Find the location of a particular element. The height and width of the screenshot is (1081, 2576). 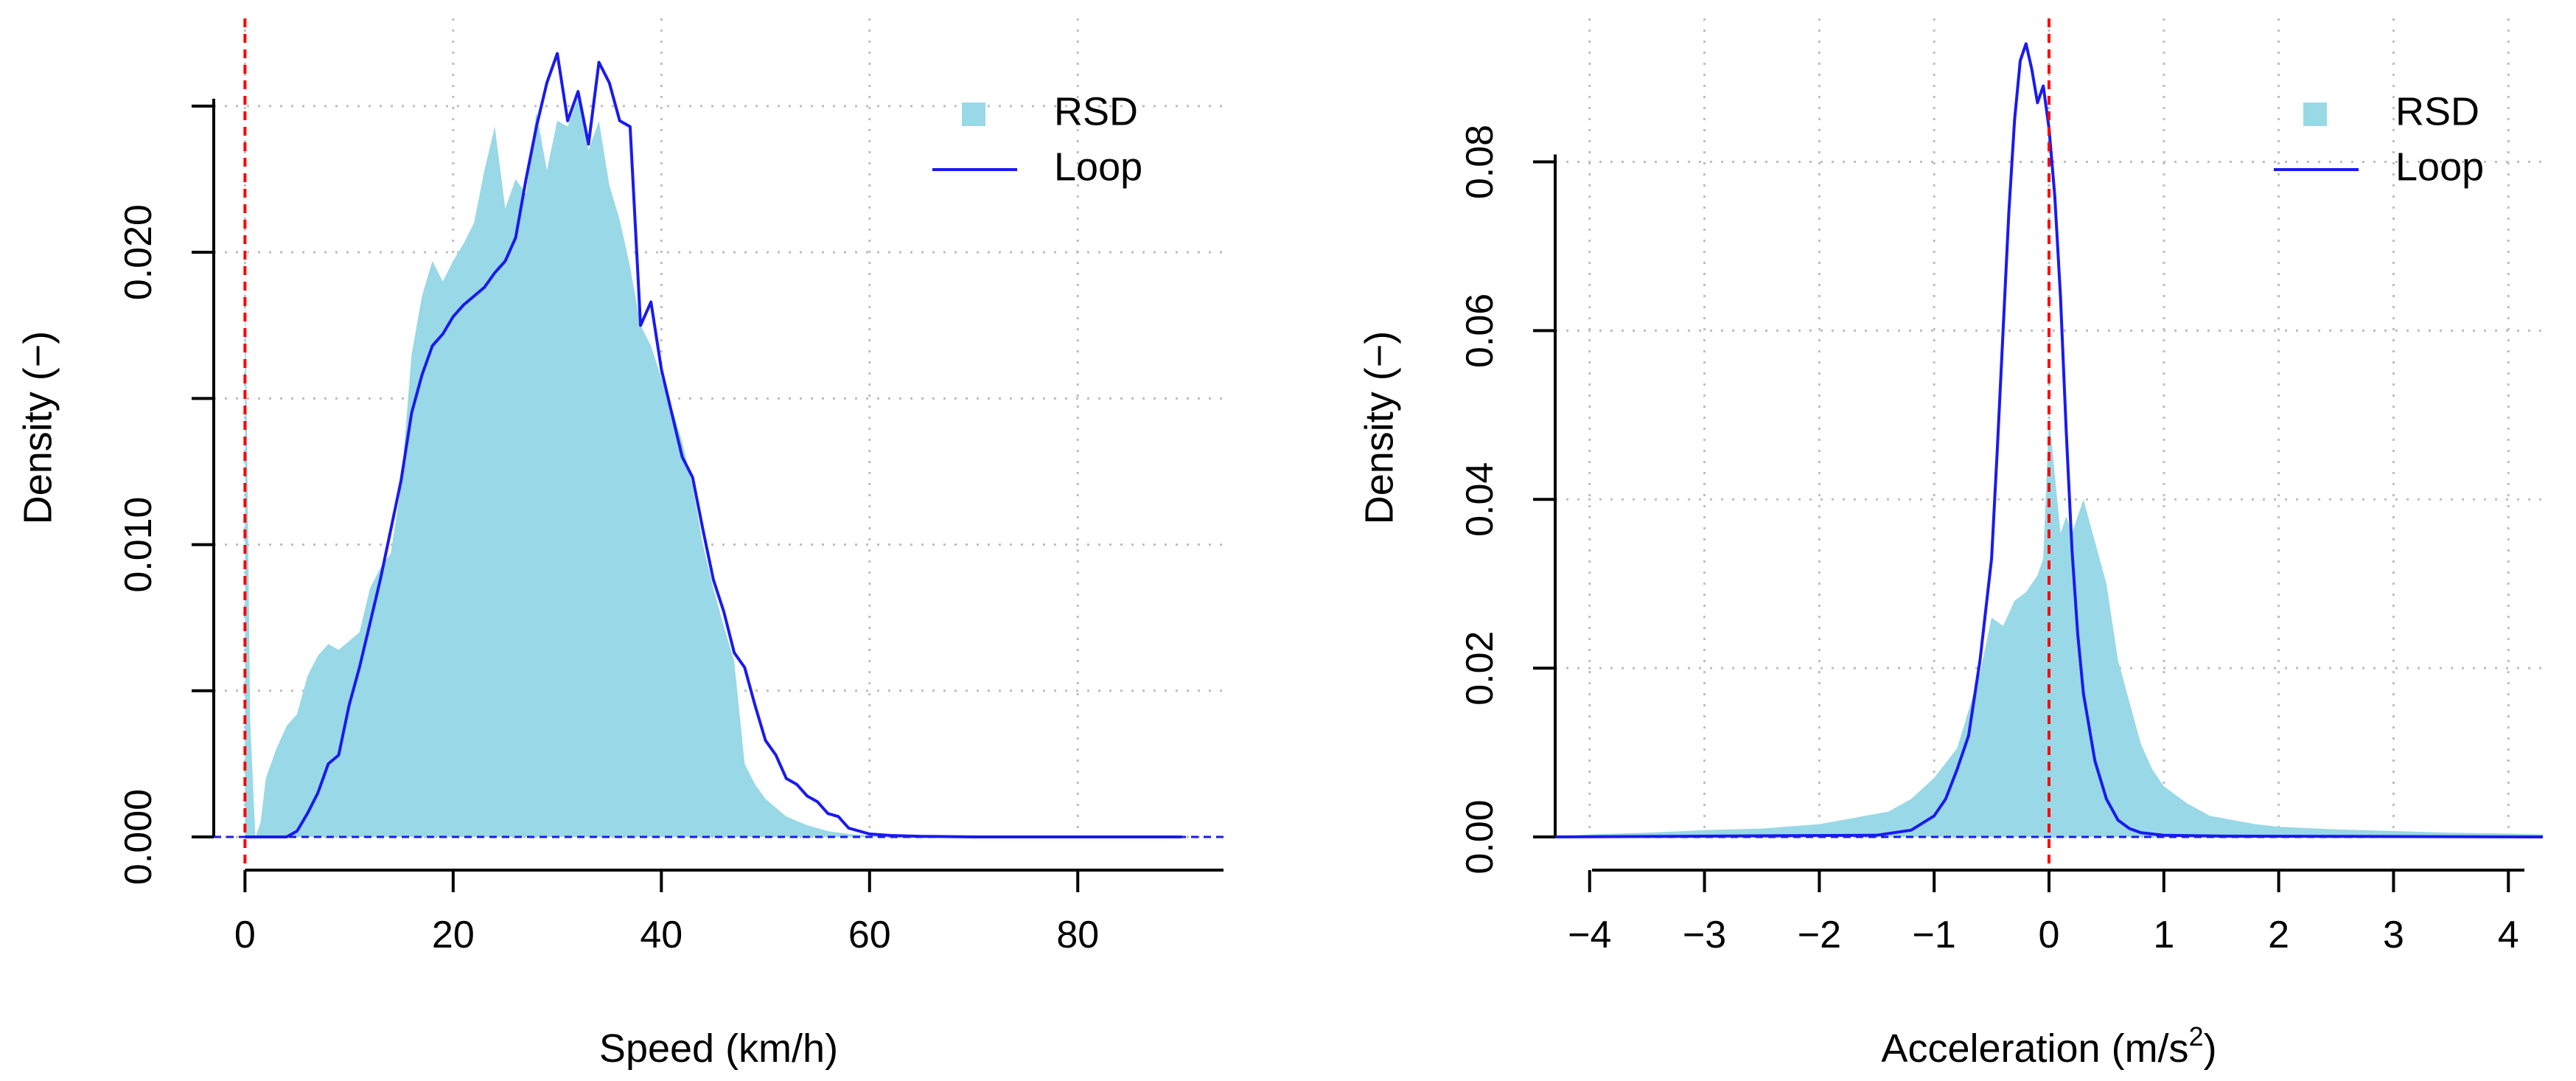

acceleration-legend-loop-label: Loop is located at coordinates (2439, 167).